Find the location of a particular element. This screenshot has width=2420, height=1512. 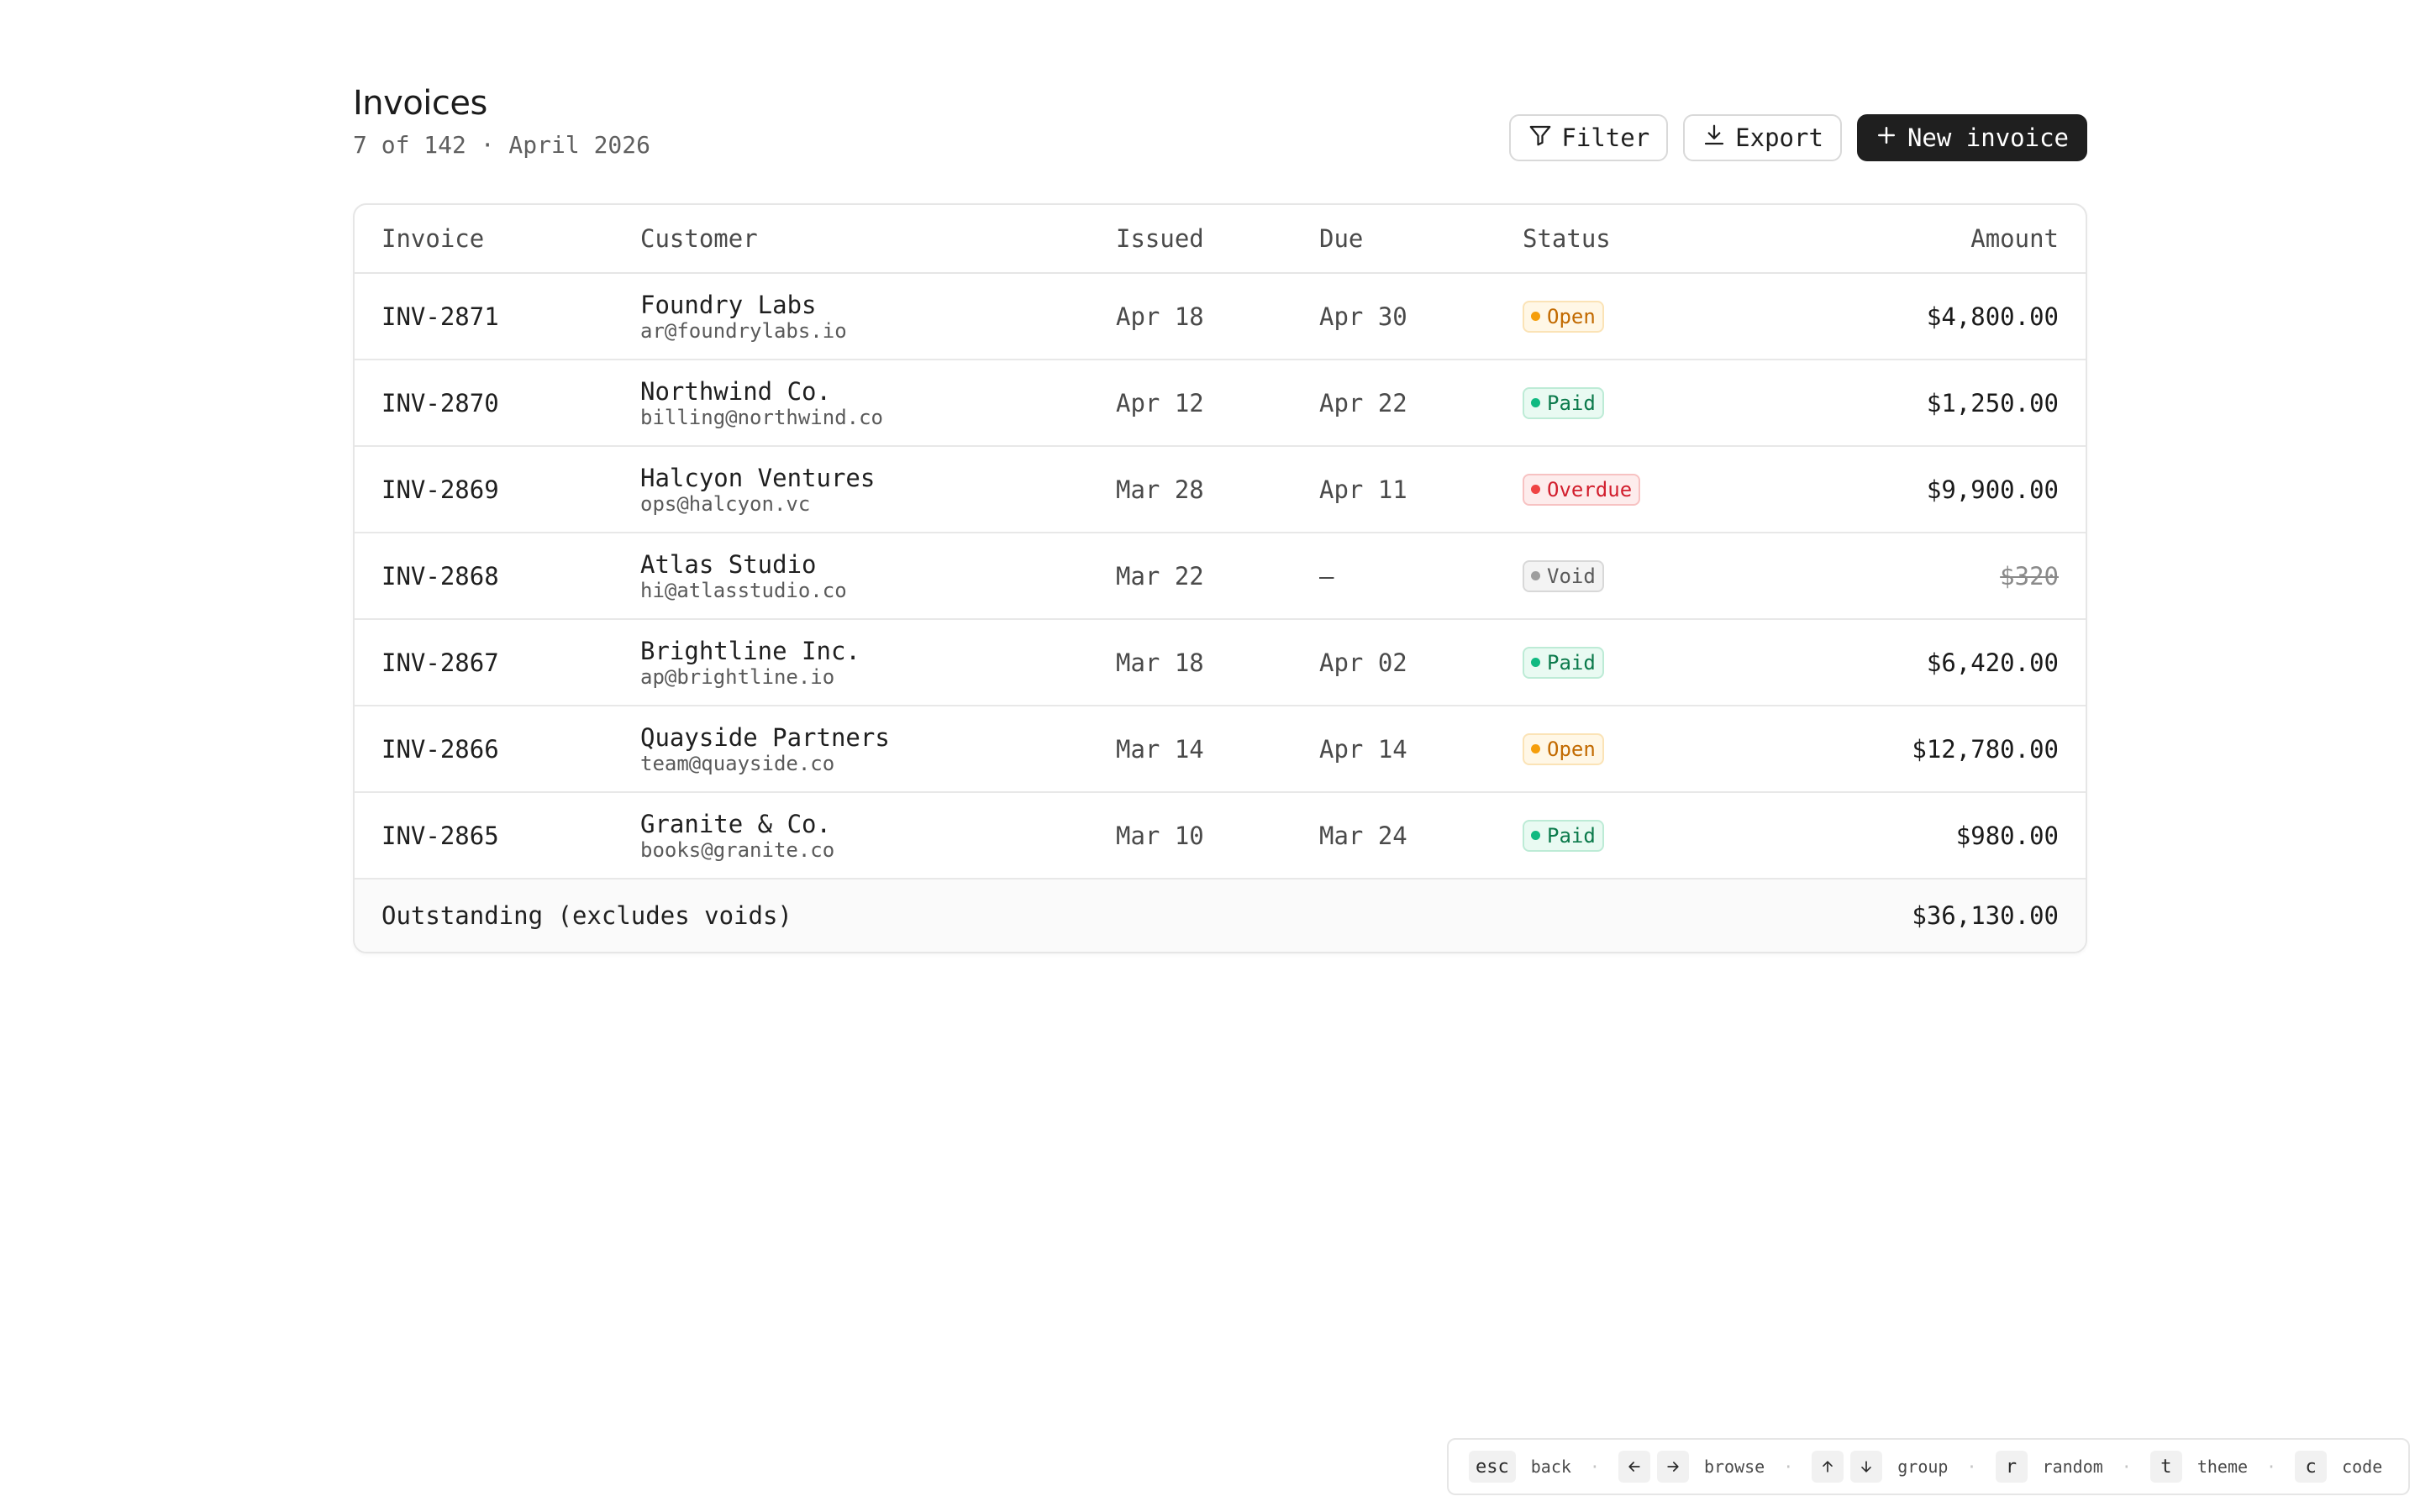

due-date: Apr 14 is located at coordinates (1363, 749).